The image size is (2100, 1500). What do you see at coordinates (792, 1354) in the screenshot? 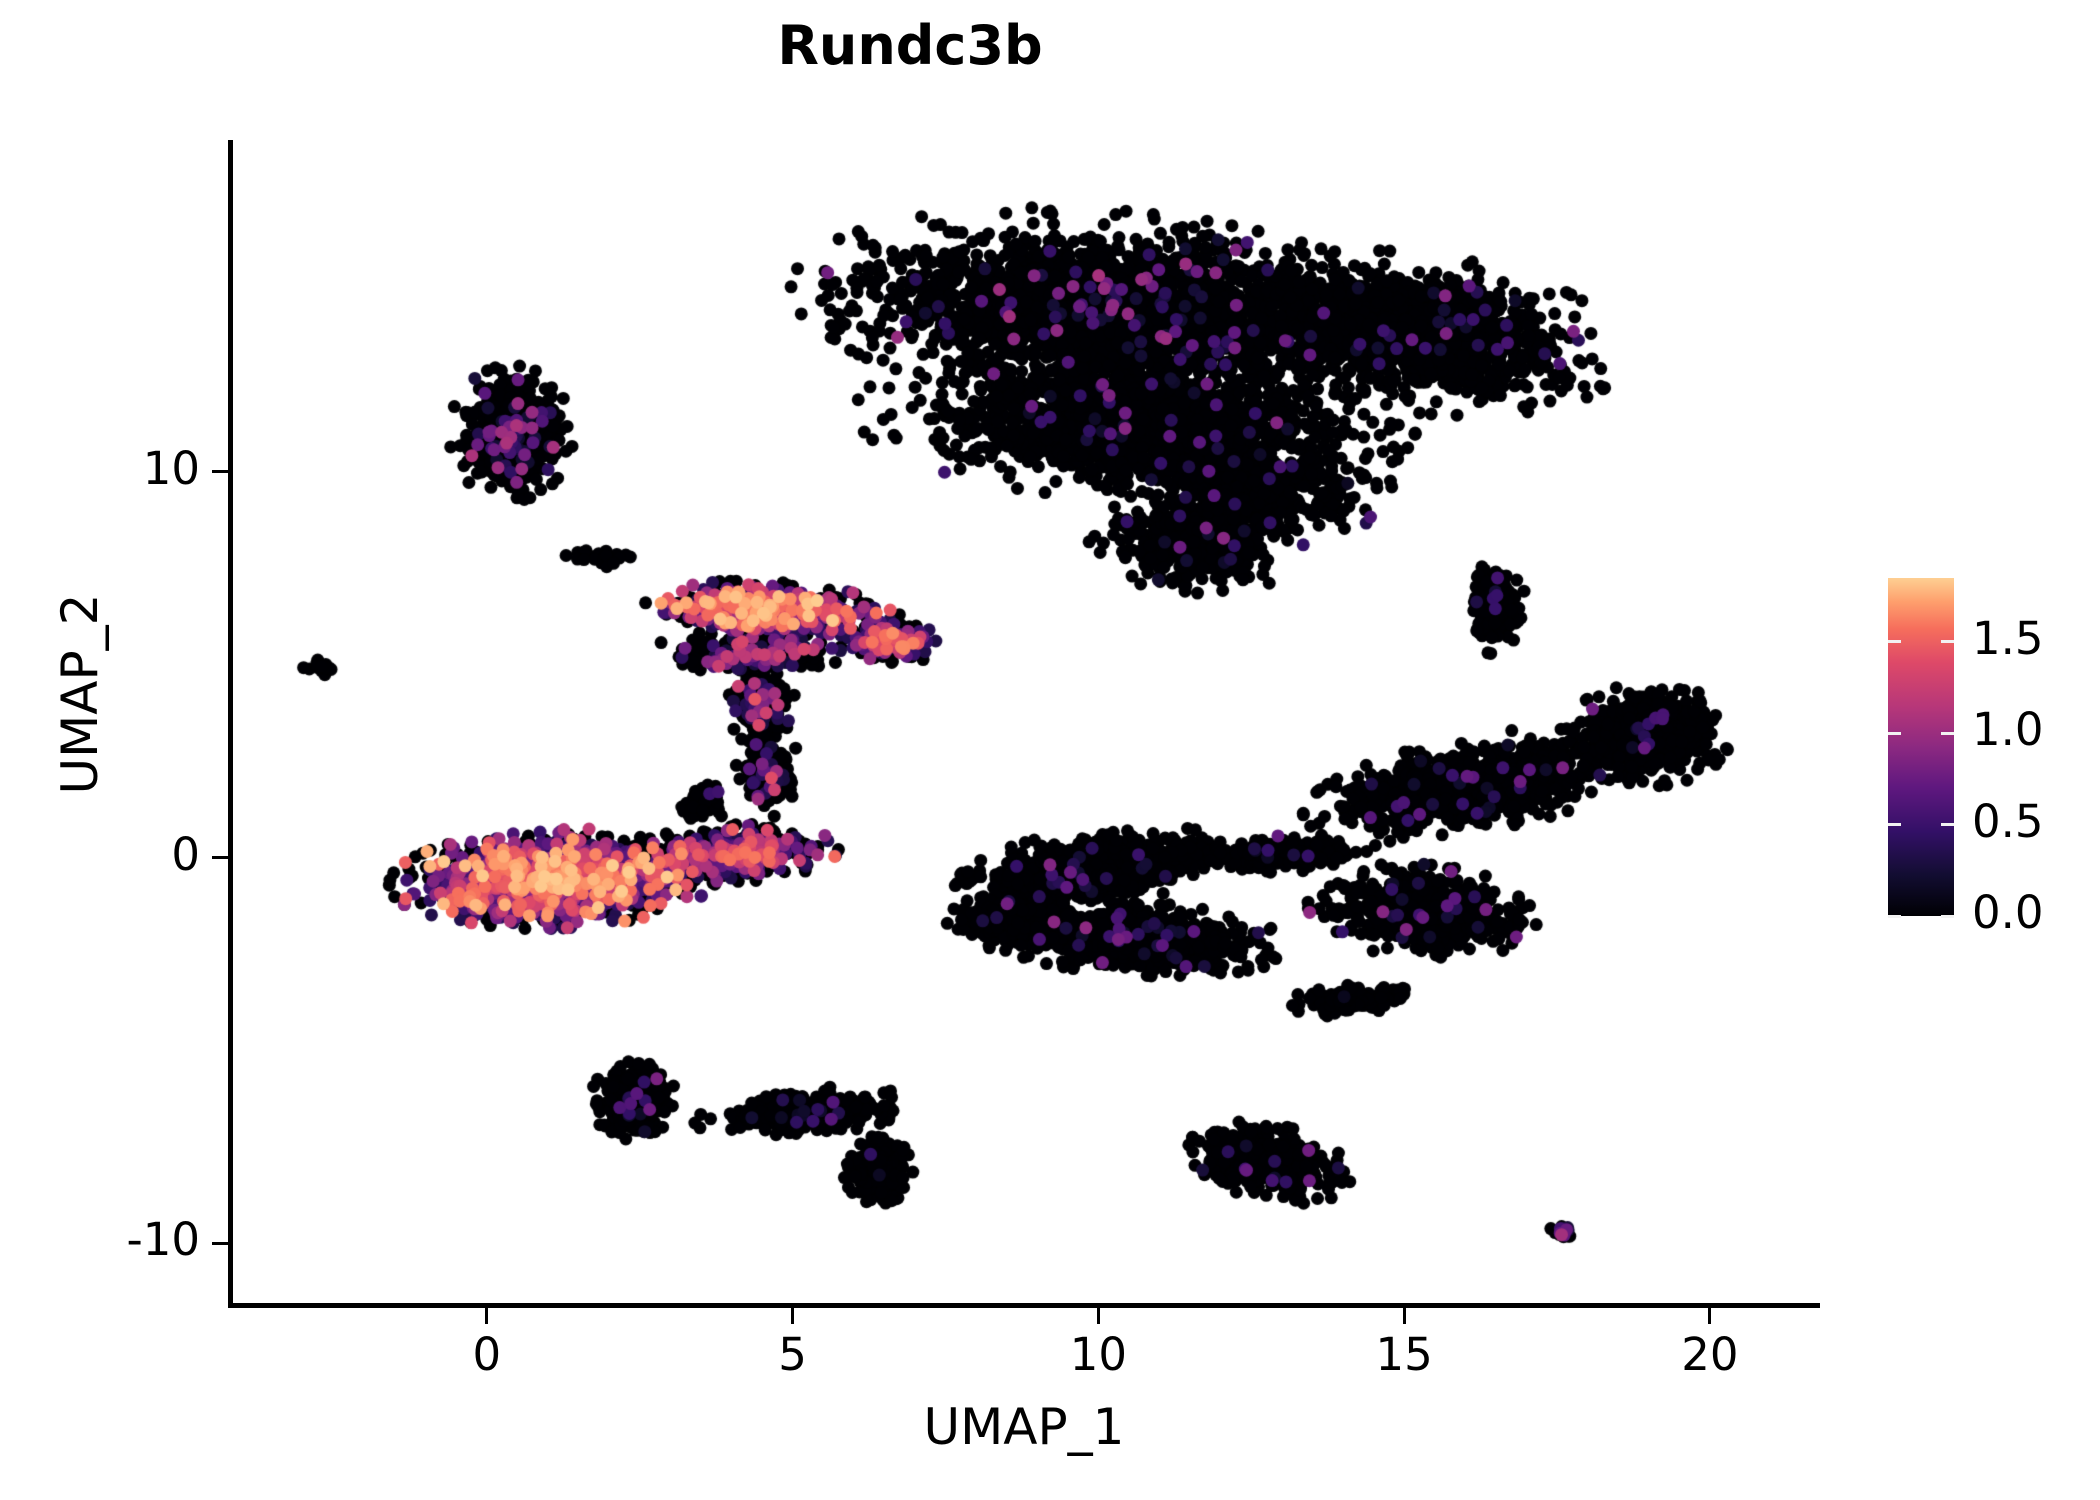
I see `x-tick-label: 5` at bounding box center [792, 1354].